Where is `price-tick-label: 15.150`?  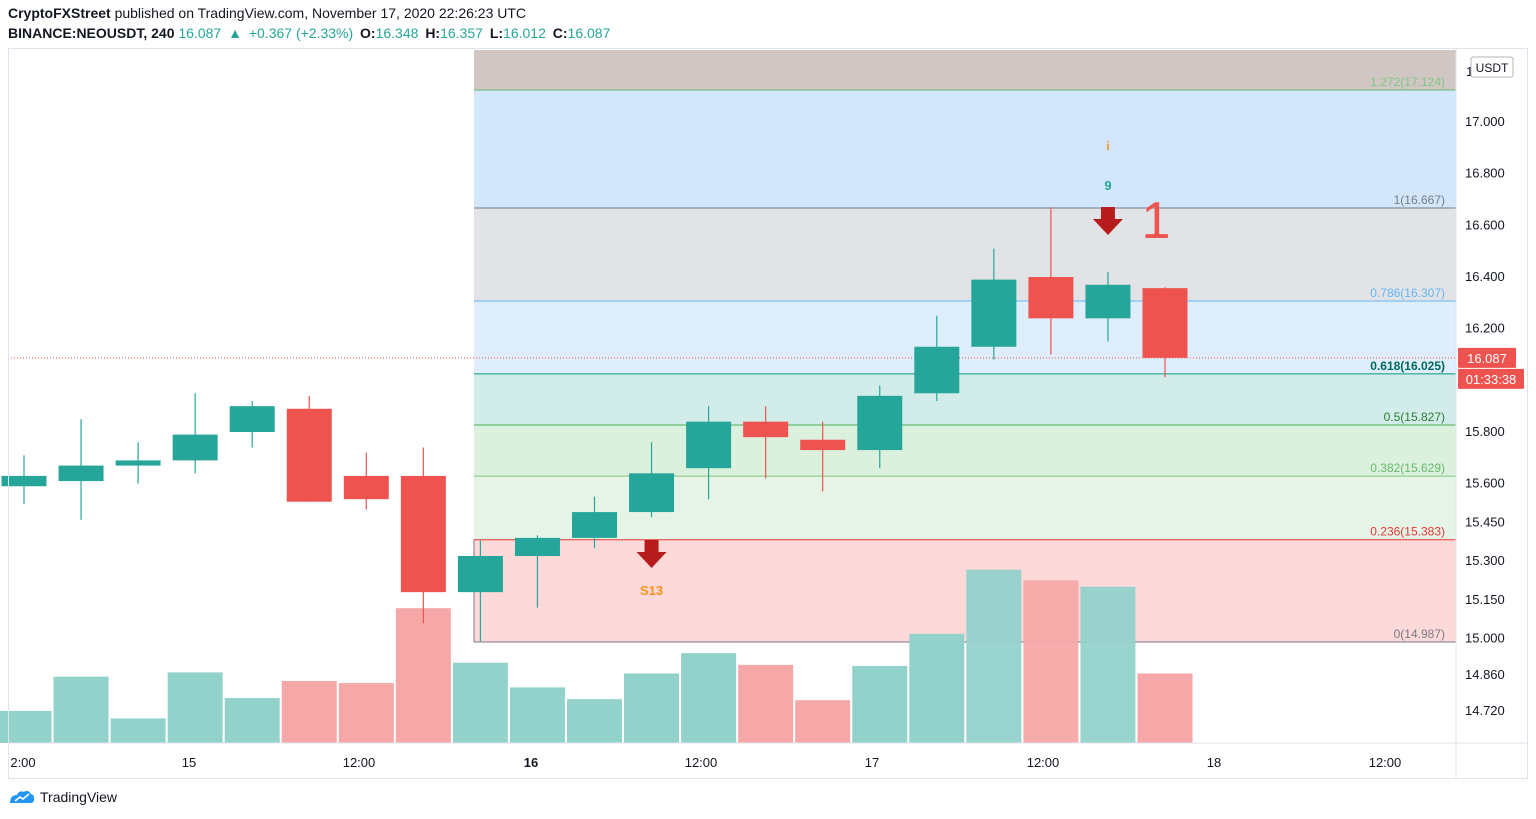 price-tick-label: 15.150 is located at coordinates (1485, 599).